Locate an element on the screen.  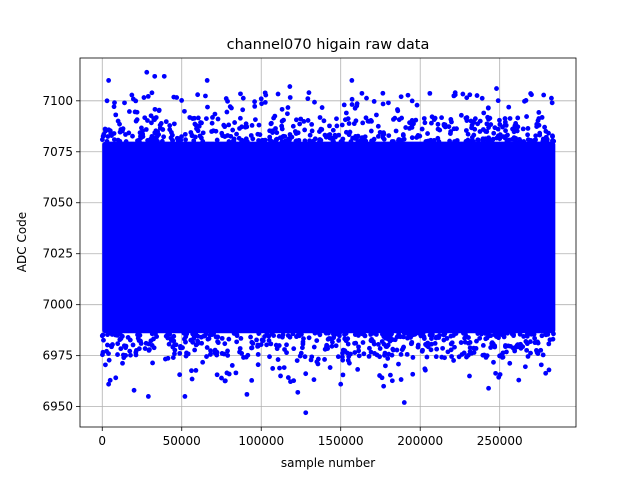
x-tick-label: 100000 is located at coordinates (261, 441).